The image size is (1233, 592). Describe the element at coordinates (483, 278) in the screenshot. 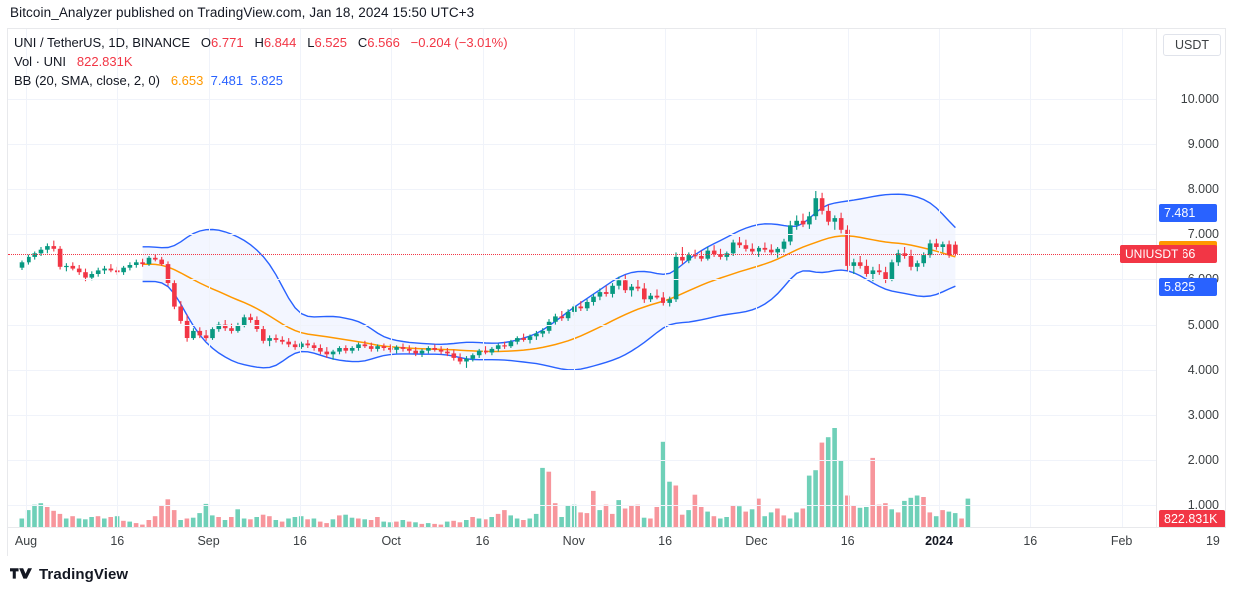

I see `gridline-vertical` at that location.